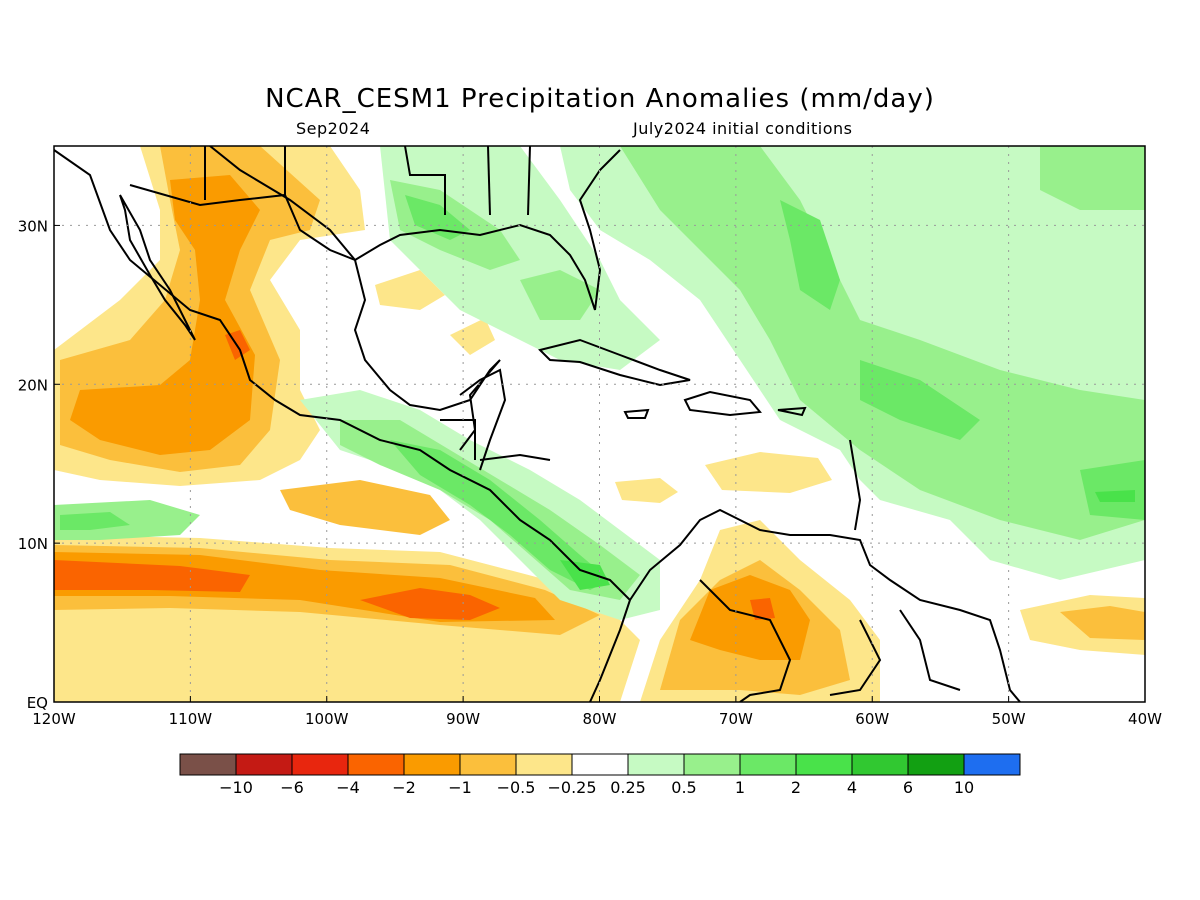  Describe the element at coordinates (930, 650) in the screenshot. I see `suriname-border` at that location.